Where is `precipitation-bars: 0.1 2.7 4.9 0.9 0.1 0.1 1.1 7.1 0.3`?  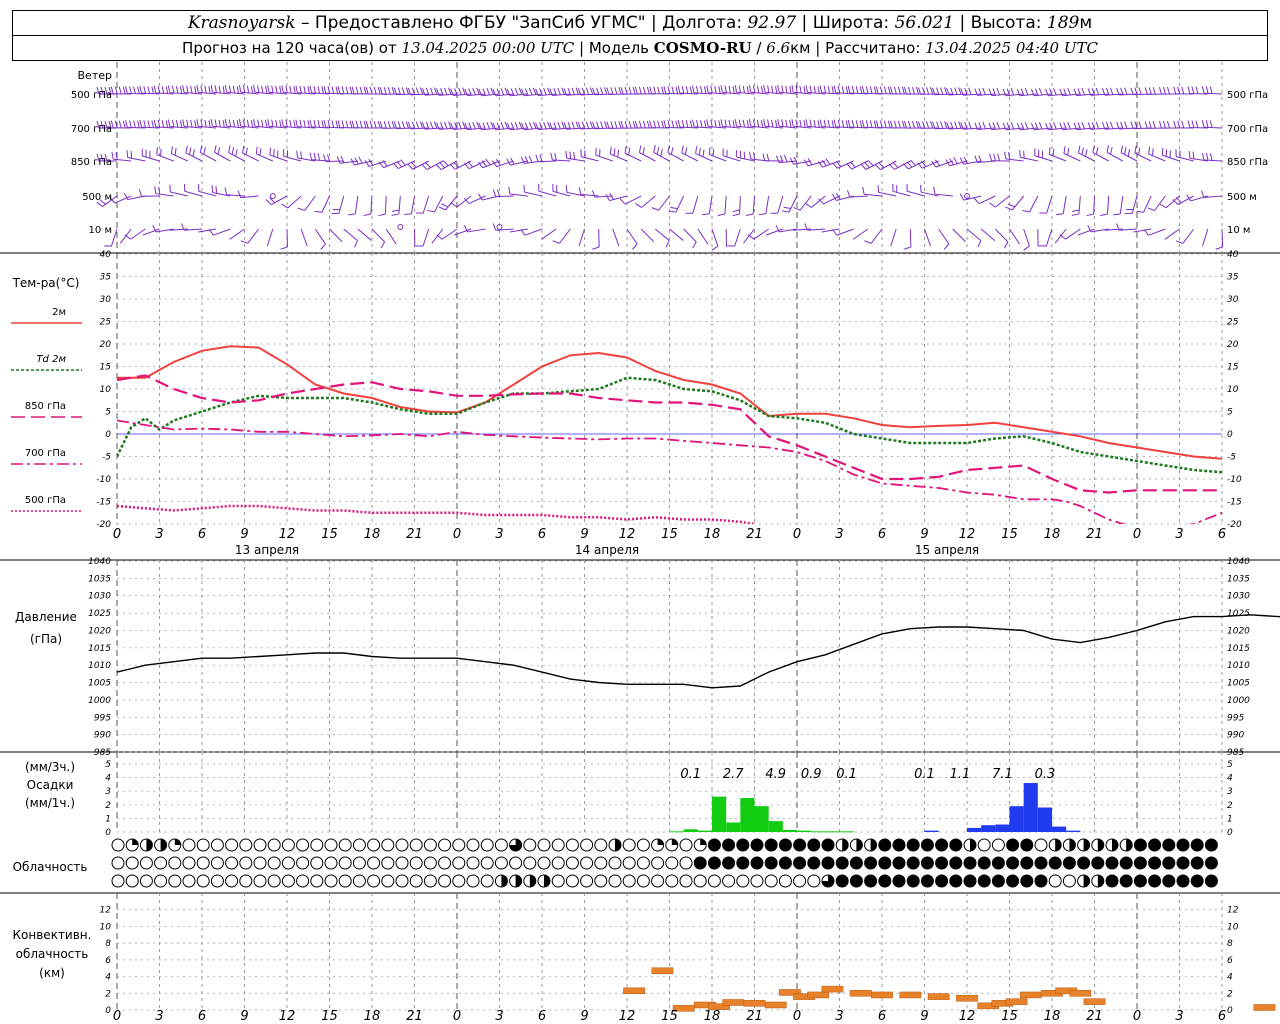
precipitation-bars: 0.1 2.7 4.9 0.9 0.1 0.1 1.1 7.1 0.3 is located at coordinates (875, 800).